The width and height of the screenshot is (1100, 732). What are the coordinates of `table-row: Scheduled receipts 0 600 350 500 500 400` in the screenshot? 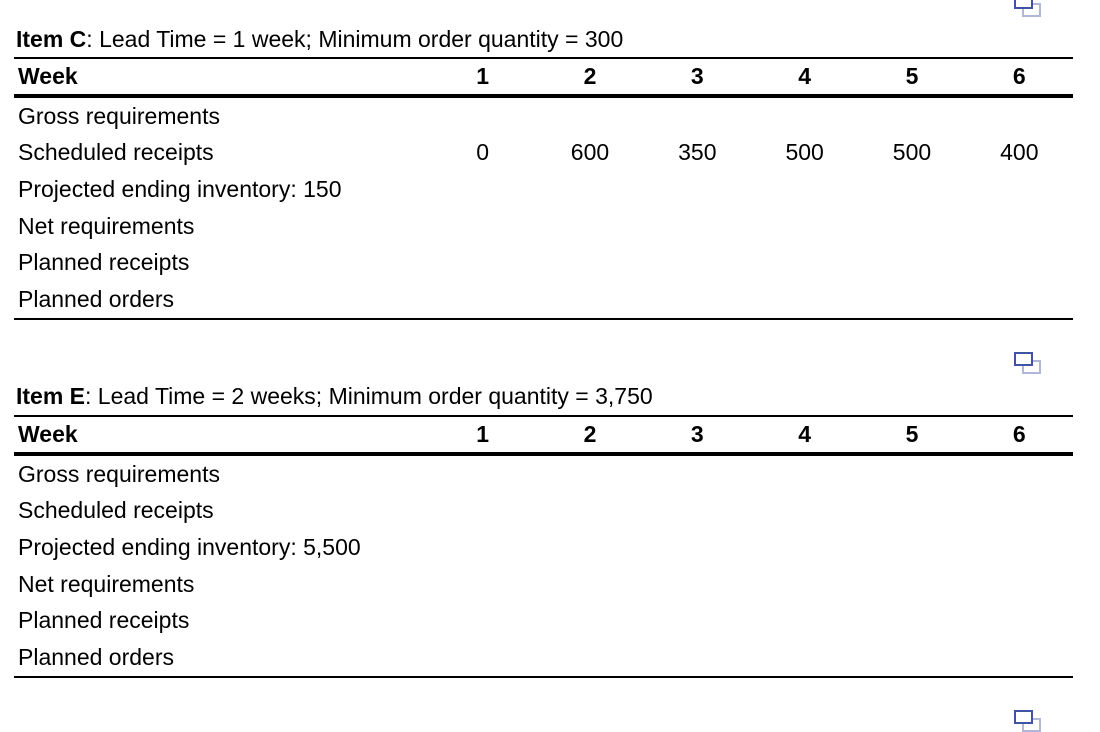 It's located at (543, 153).